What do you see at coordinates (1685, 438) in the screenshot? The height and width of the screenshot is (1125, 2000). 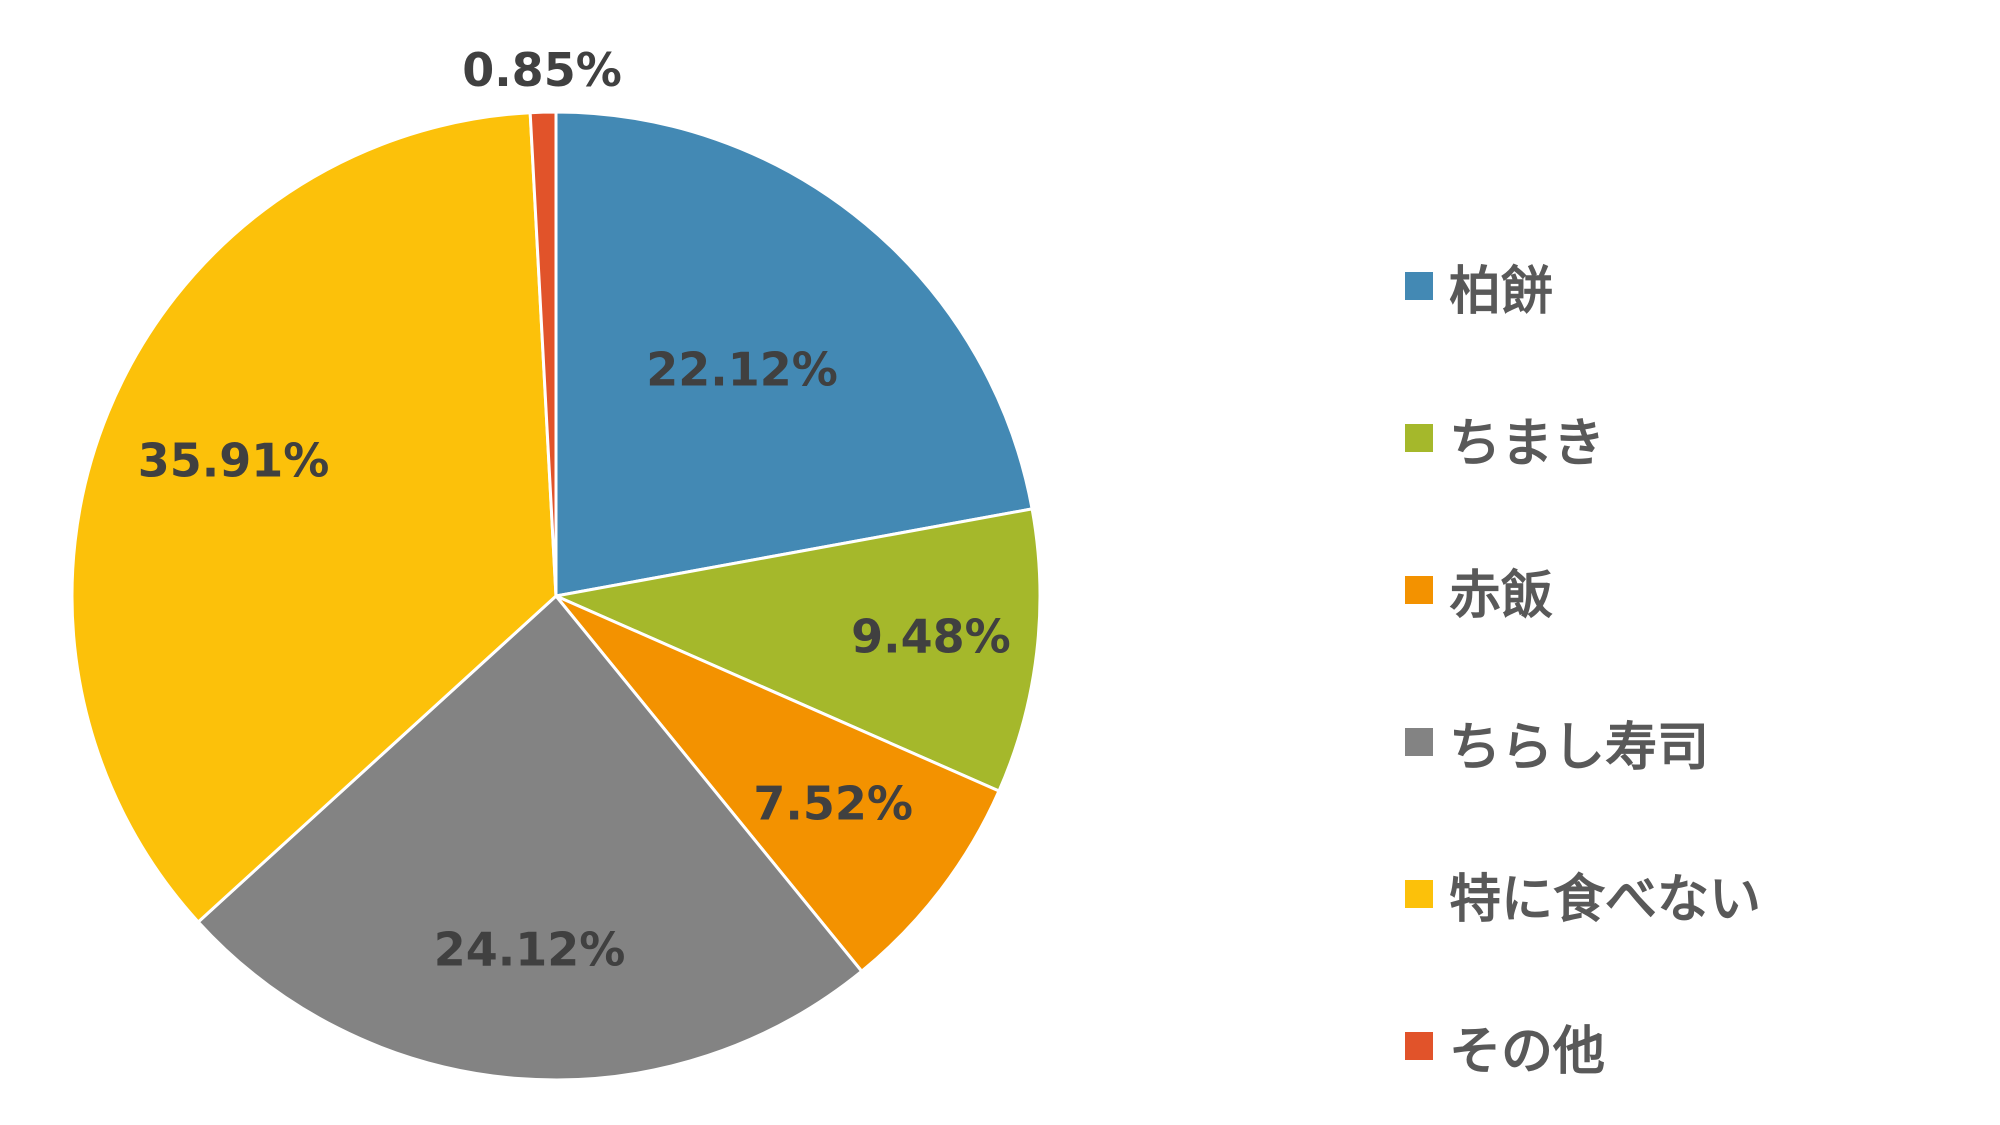 I see `legend-item: ちまき` at bounding box center [1685, 438].